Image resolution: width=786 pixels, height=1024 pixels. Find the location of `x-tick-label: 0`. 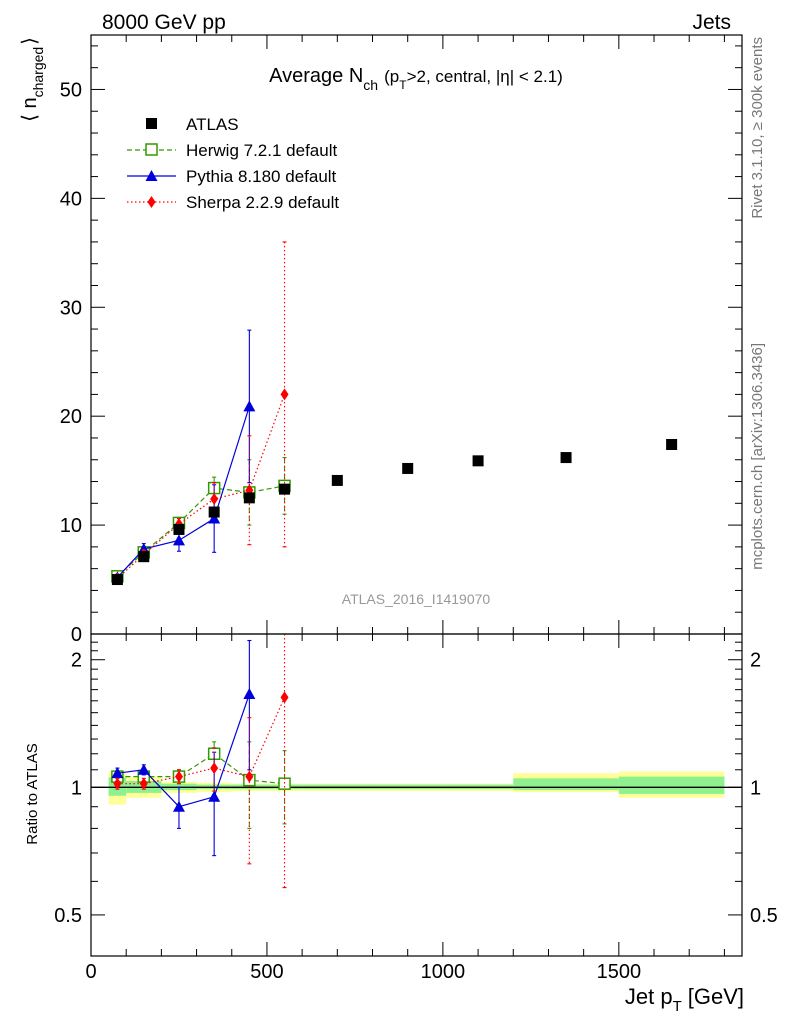

x-tick-label: 0 is located at coordinates (90, 972).